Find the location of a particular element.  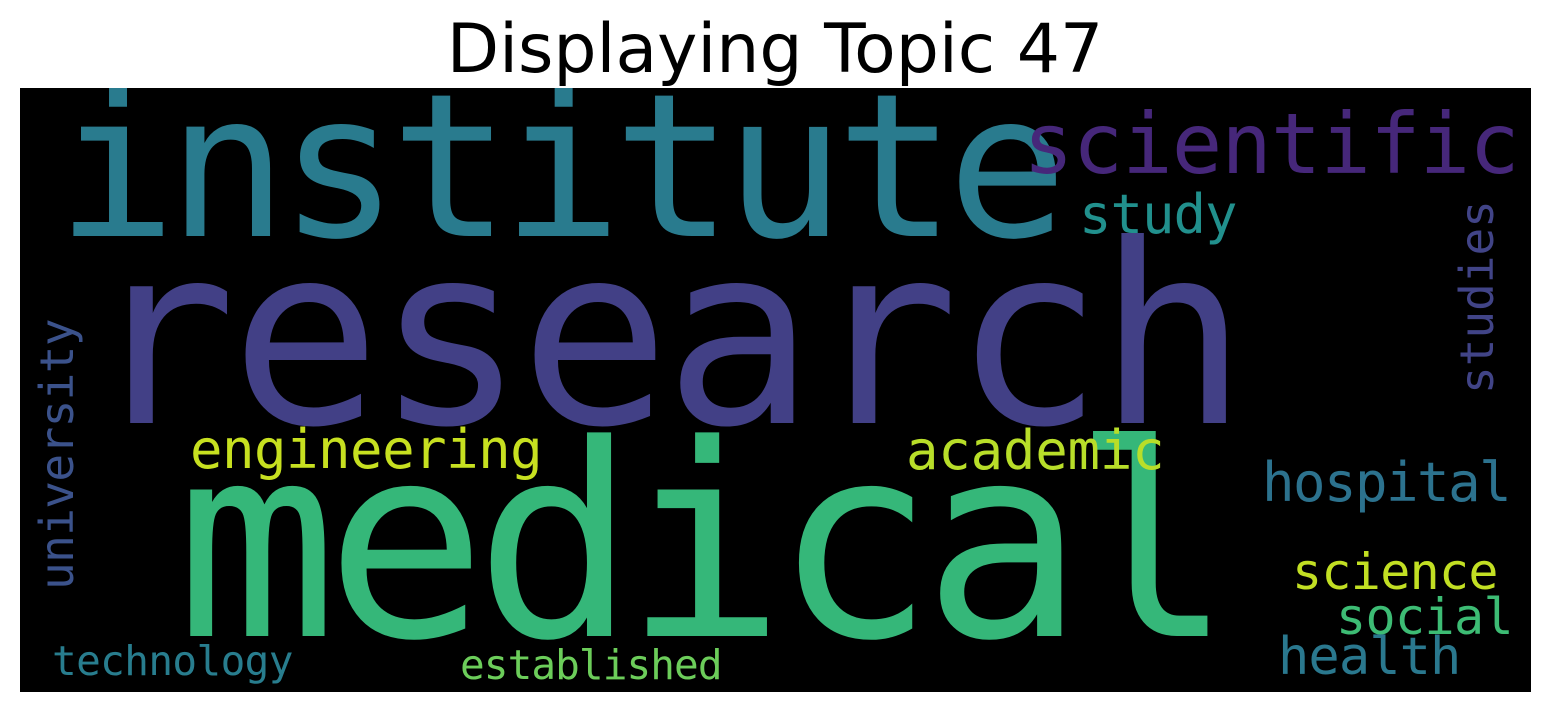

word-hospital: hospital is located at coordinates (1387, 482).